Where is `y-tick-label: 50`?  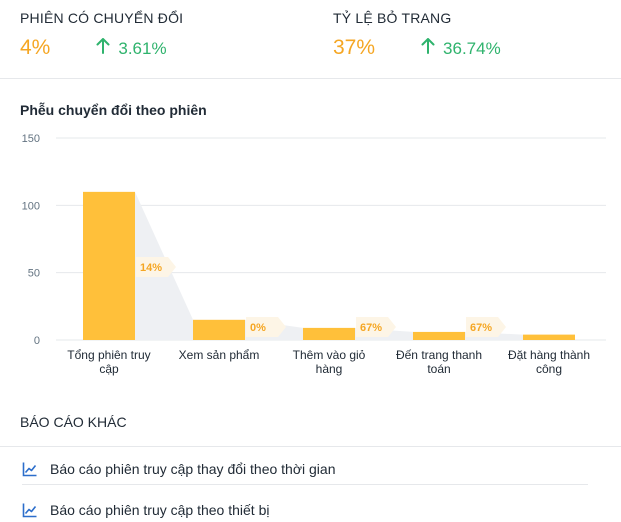 y-tick-label: 50 is located at coordinates (34, 274).